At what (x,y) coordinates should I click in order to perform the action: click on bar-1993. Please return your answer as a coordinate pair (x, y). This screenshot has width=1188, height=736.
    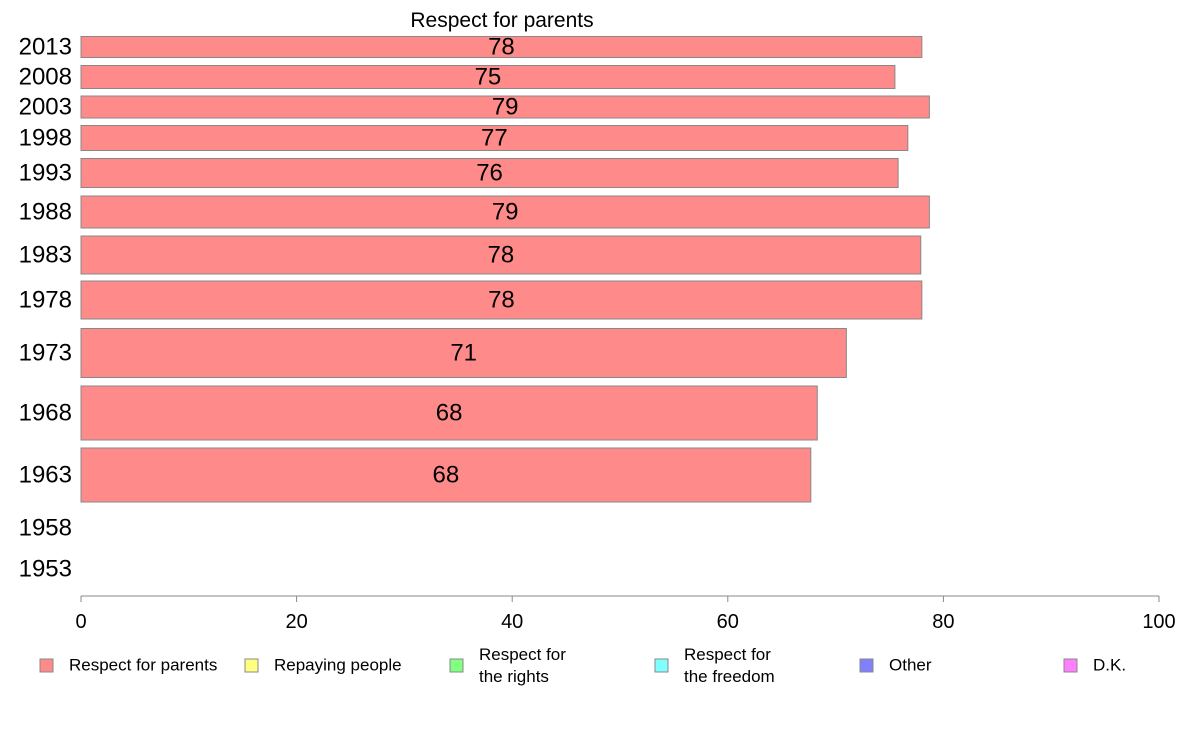
    Looking at the image, I should click on (489, 173).